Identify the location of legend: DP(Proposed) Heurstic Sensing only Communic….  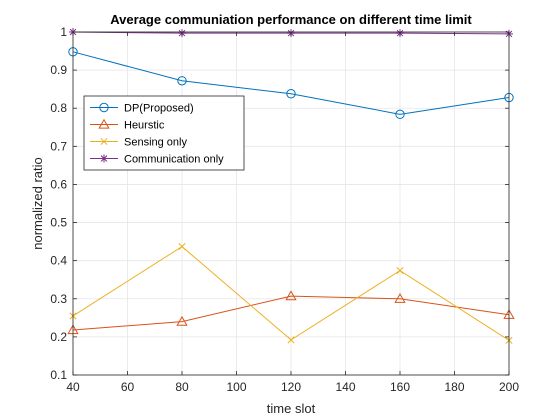
(164, 133).